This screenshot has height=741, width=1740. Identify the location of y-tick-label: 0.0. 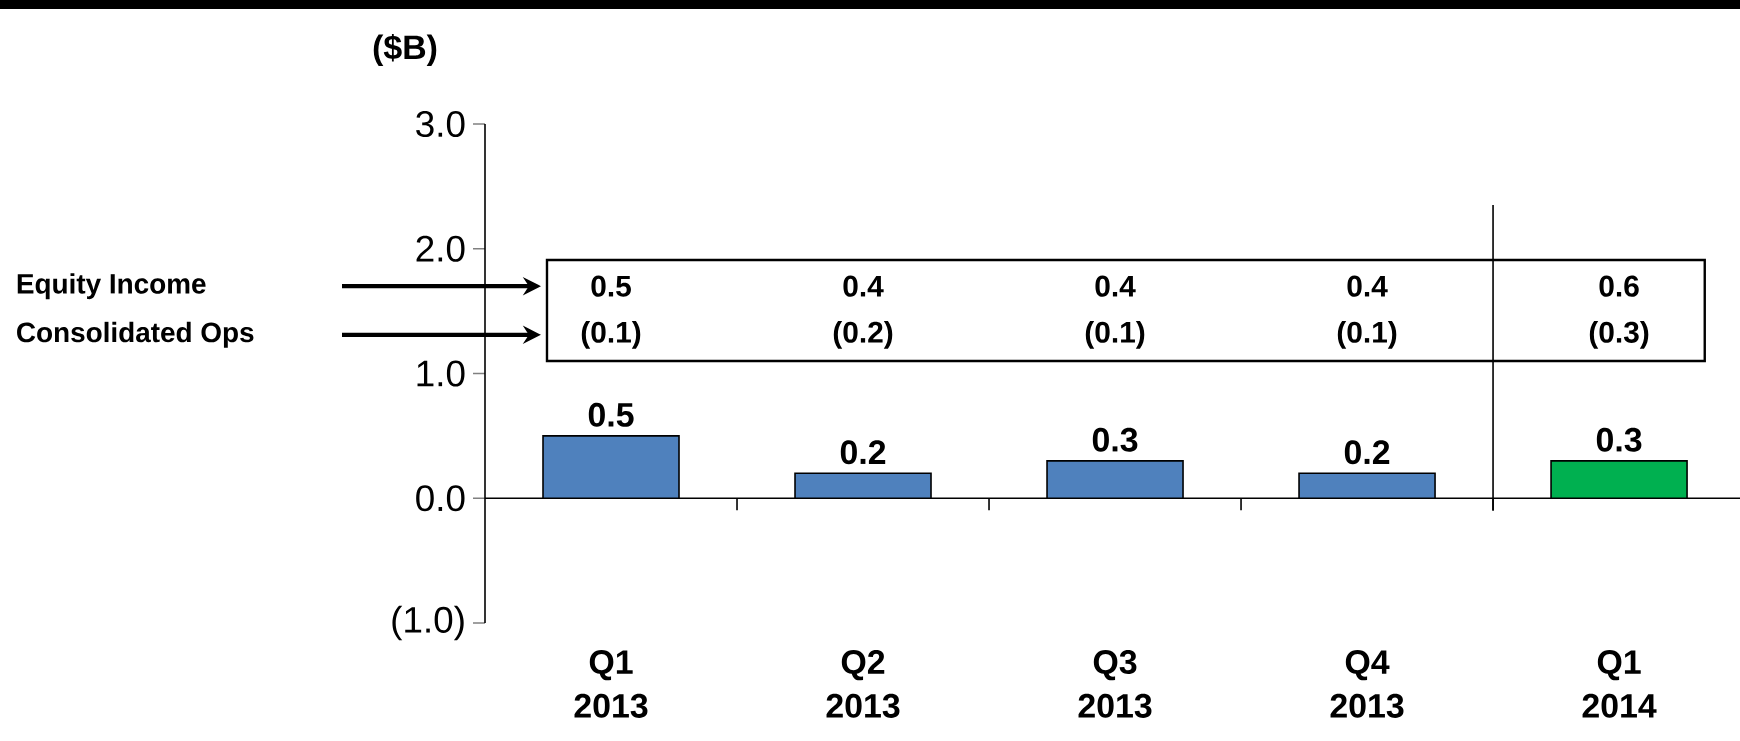
(440, 498).